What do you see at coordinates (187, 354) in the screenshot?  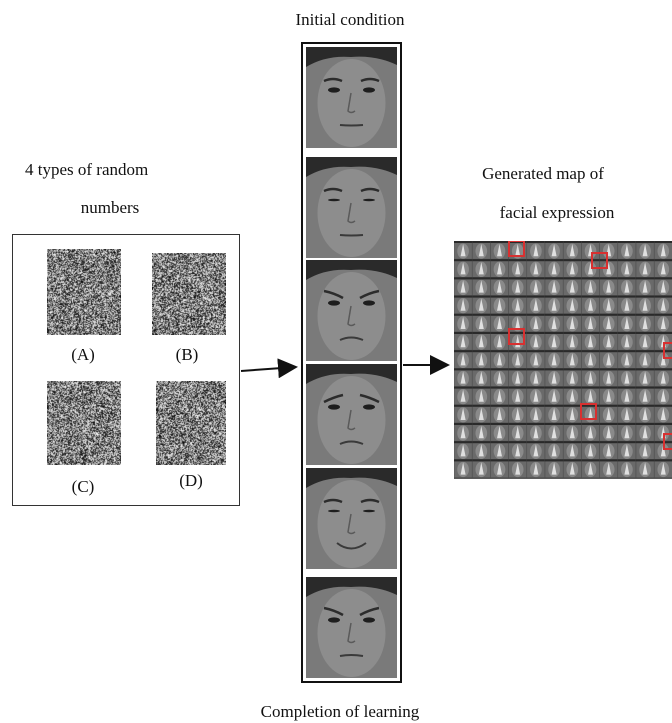 I see `random-label-b: (B)` at bounding box center [187, 354].